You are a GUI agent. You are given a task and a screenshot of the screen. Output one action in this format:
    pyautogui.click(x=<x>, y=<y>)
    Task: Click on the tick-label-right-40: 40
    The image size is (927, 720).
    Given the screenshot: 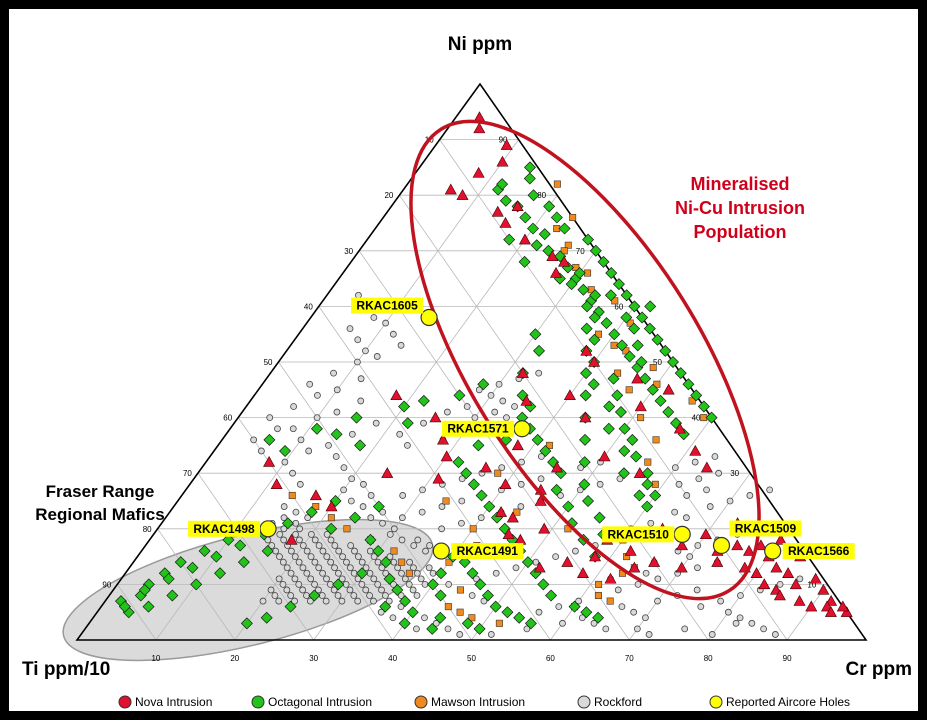 What is the action you would take?
    pyautogui.click(x=696, y=418)
    